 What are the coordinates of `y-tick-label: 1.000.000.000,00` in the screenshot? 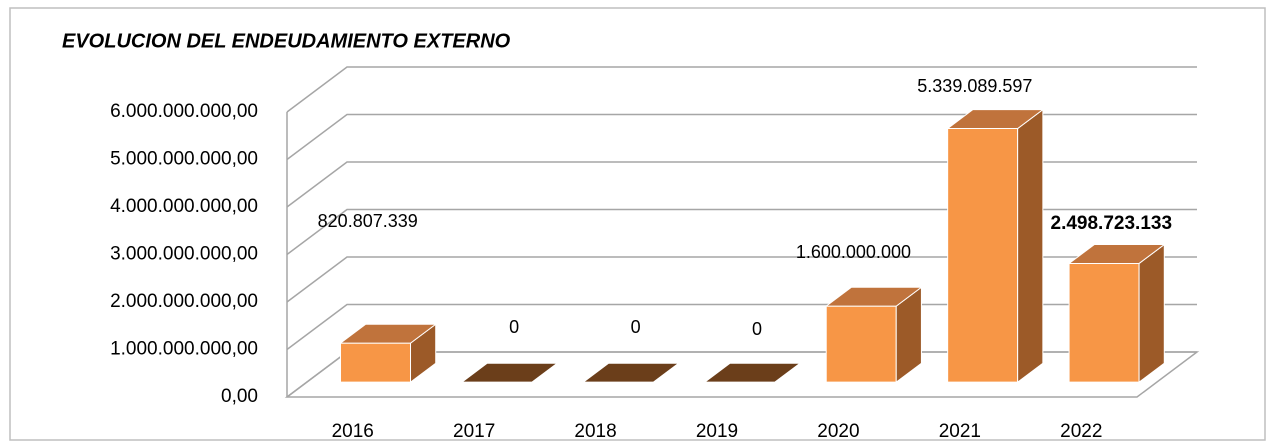 It's located at (184, 349).